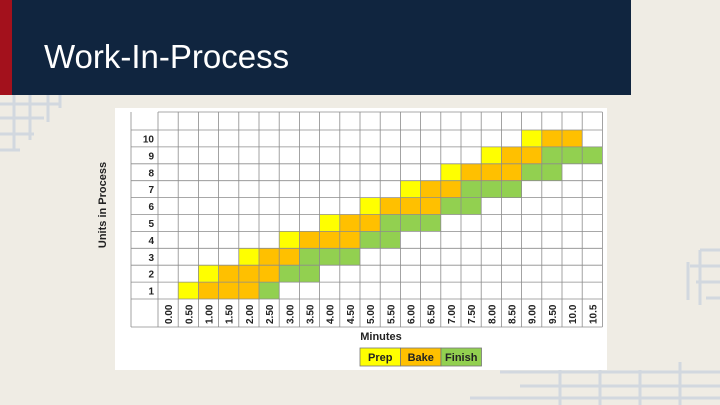 Image resolution: width=720 pixels, height=405 pixels. I want to click on x-tick-label-2.00: 2.00, so click(250, 314).